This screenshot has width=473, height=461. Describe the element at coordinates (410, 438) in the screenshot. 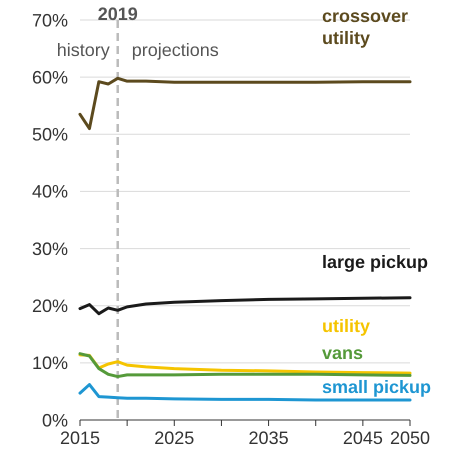

I see `x-tick-label: 2050` at that location.